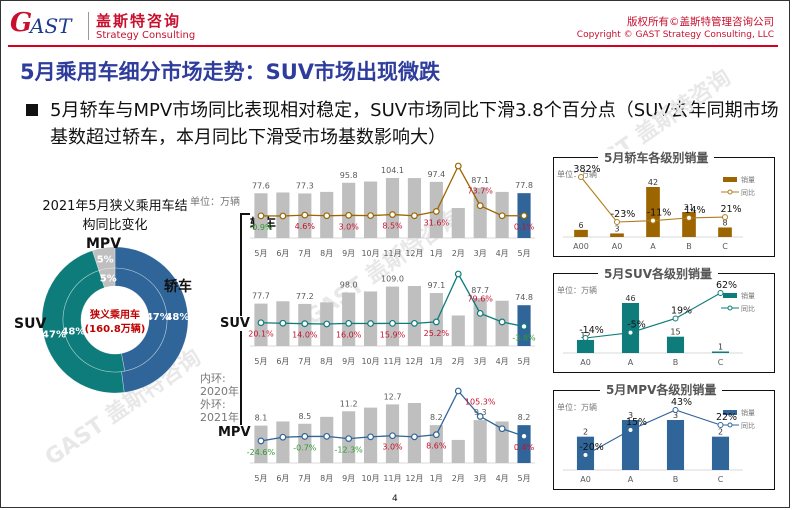  What do you see at coordinates (681, 403) in the screenshot?
I see `growth-label: 43%` at bounding box center [681, 403].